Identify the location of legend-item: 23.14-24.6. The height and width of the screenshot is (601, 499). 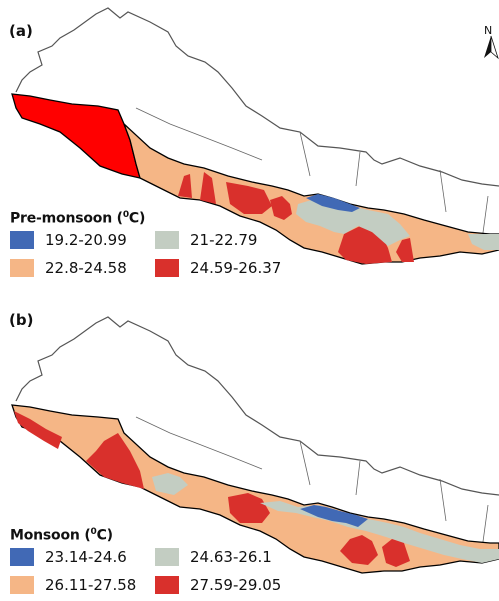
(82, 557).